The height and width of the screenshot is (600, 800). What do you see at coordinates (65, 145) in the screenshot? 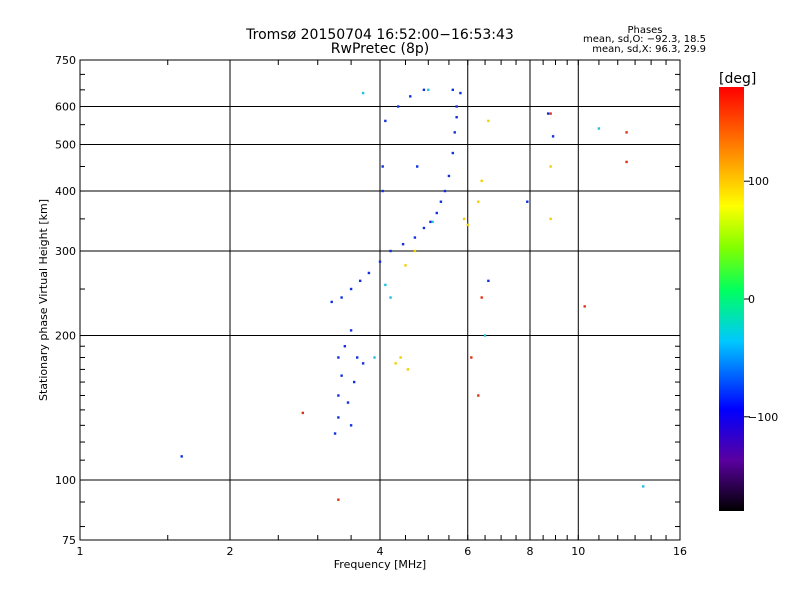
I see `y-tick-label: 500` at bounding box center [65, 145].